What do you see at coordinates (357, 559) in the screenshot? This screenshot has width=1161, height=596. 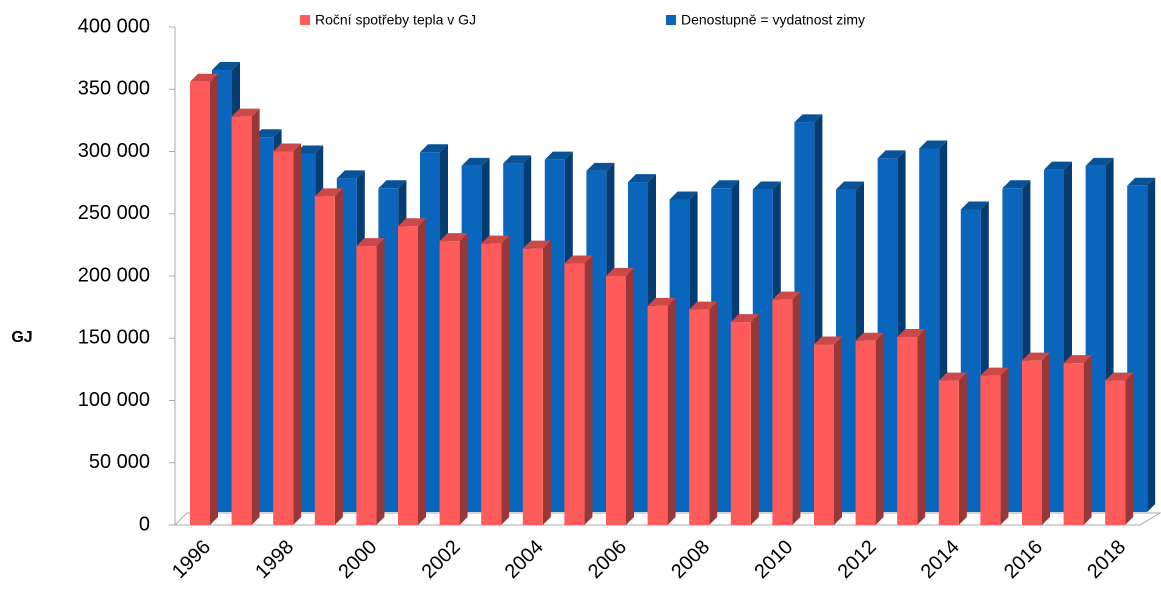 I see `x-tick-label: 2000` at bounding box center [357, 559].